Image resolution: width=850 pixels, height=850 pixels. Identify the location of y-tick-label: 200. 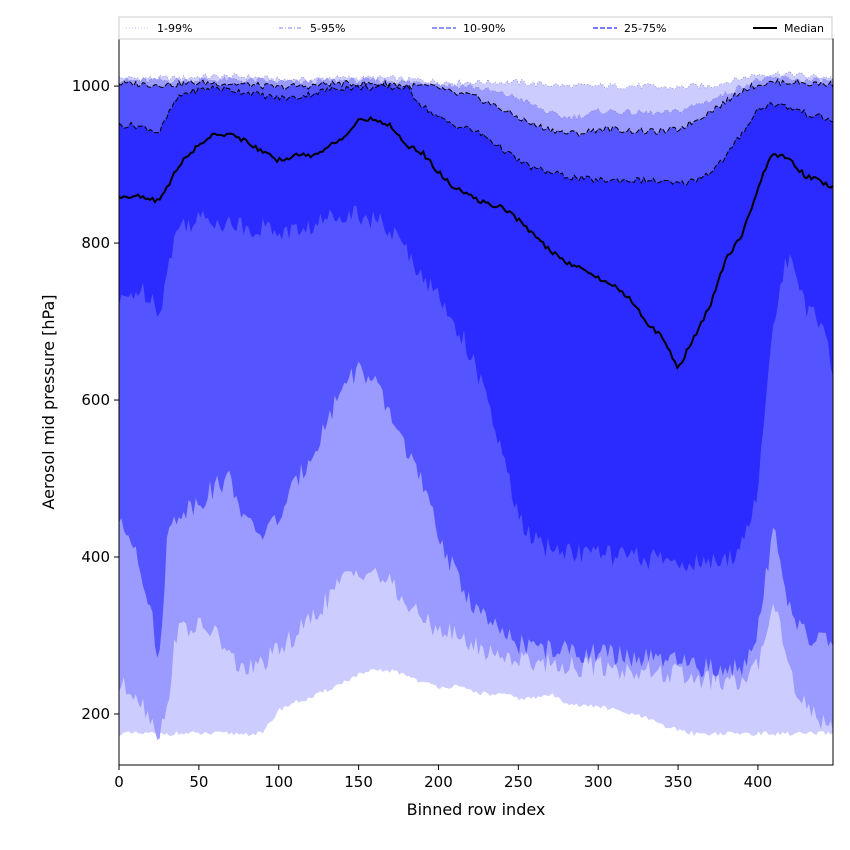
(95, 714).